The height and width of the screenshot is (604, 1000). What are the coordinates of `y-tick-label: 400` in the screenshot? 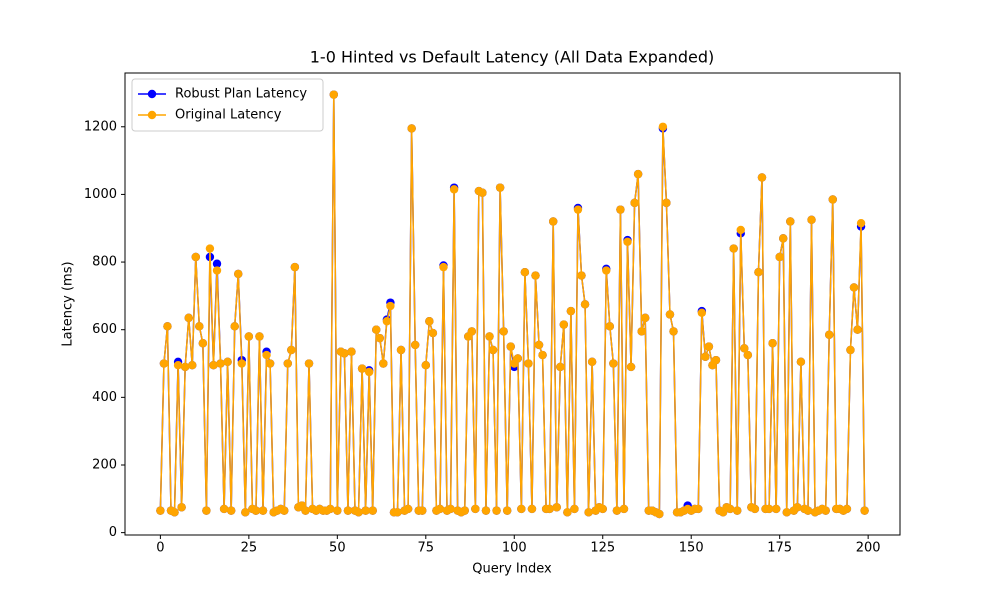 It's located at (104, 397).